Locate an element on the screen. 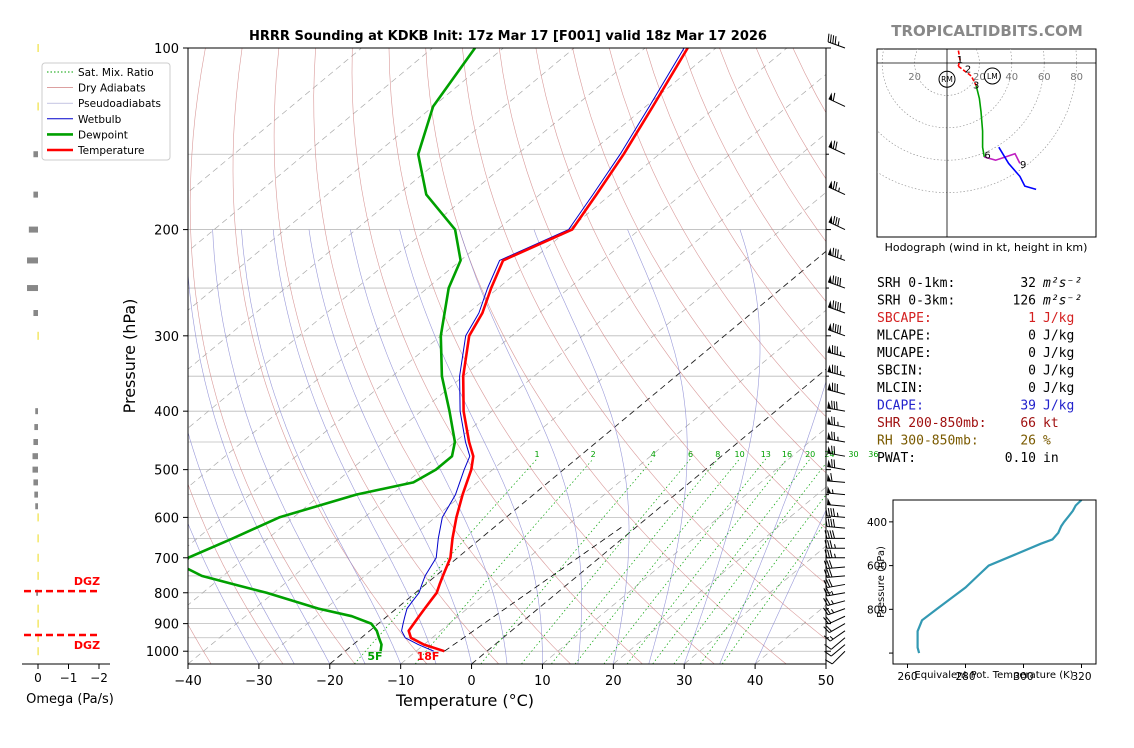  y-tick-label: 1000 is located at coordinates (162, 652).